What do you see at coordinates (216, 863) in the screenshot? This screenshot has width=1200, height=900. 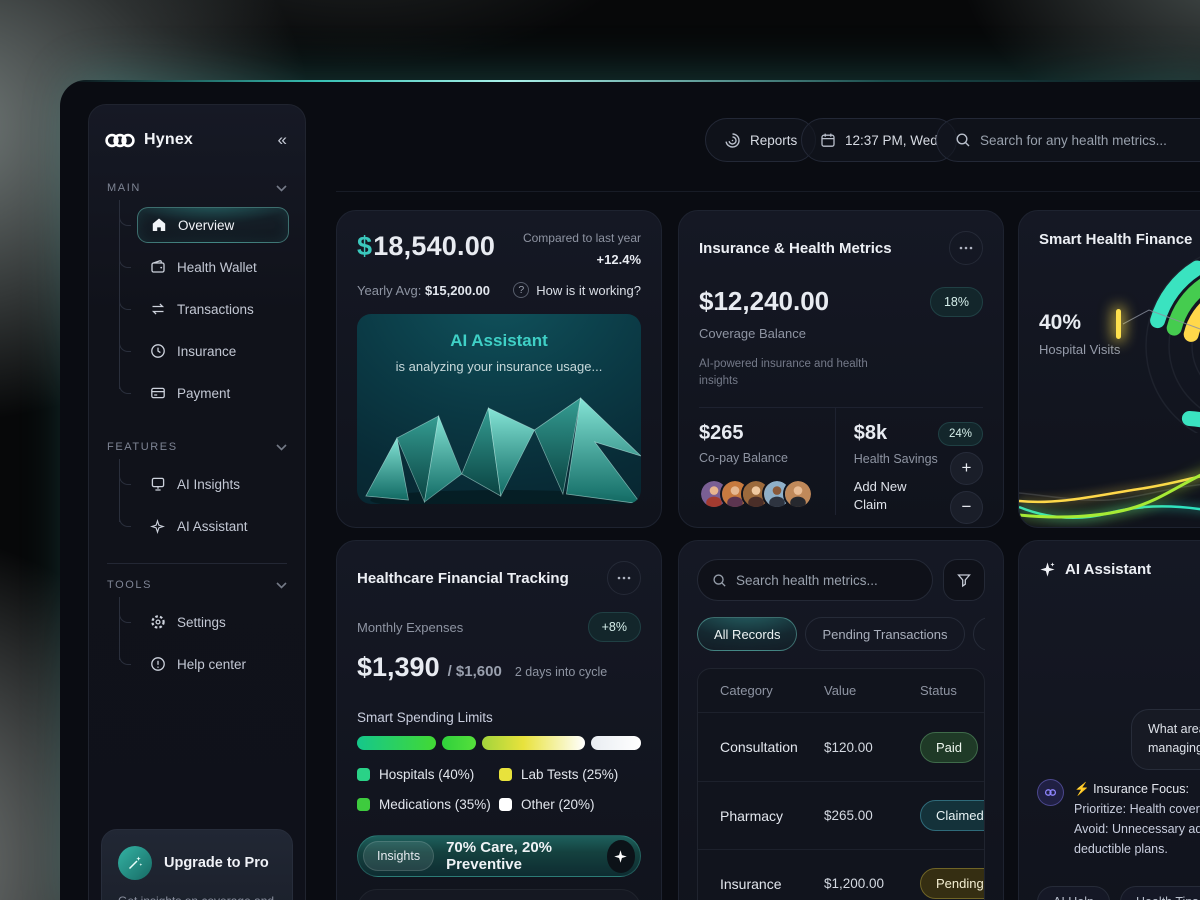 I see `upgrade-title: Upgrade to Pro` at bounding box center [216, 863].